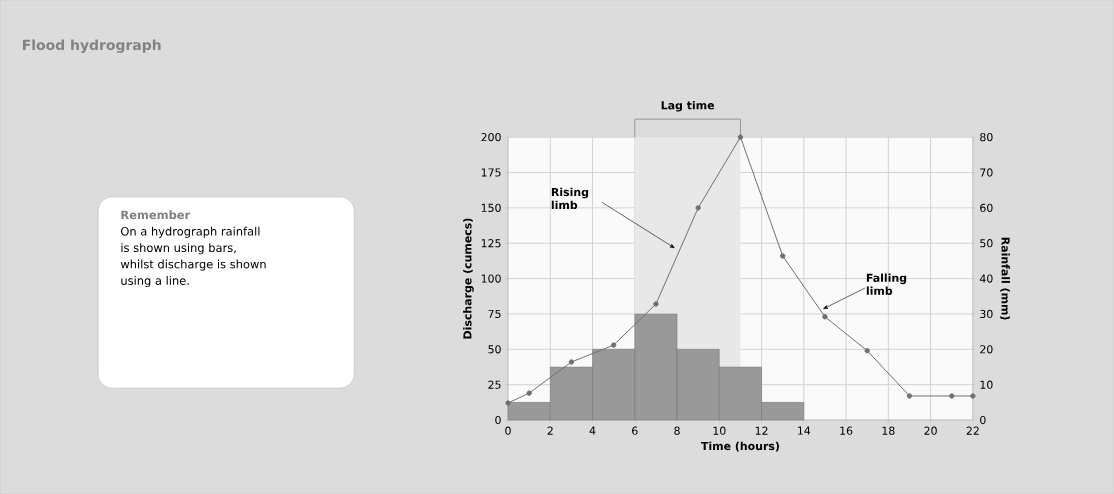 This screenshot has width=1114, height=494. What do you see at coordinates (986, 384) in the screenshot?
I see `y2-tick-label: 10` at bounding box center [986, 384].